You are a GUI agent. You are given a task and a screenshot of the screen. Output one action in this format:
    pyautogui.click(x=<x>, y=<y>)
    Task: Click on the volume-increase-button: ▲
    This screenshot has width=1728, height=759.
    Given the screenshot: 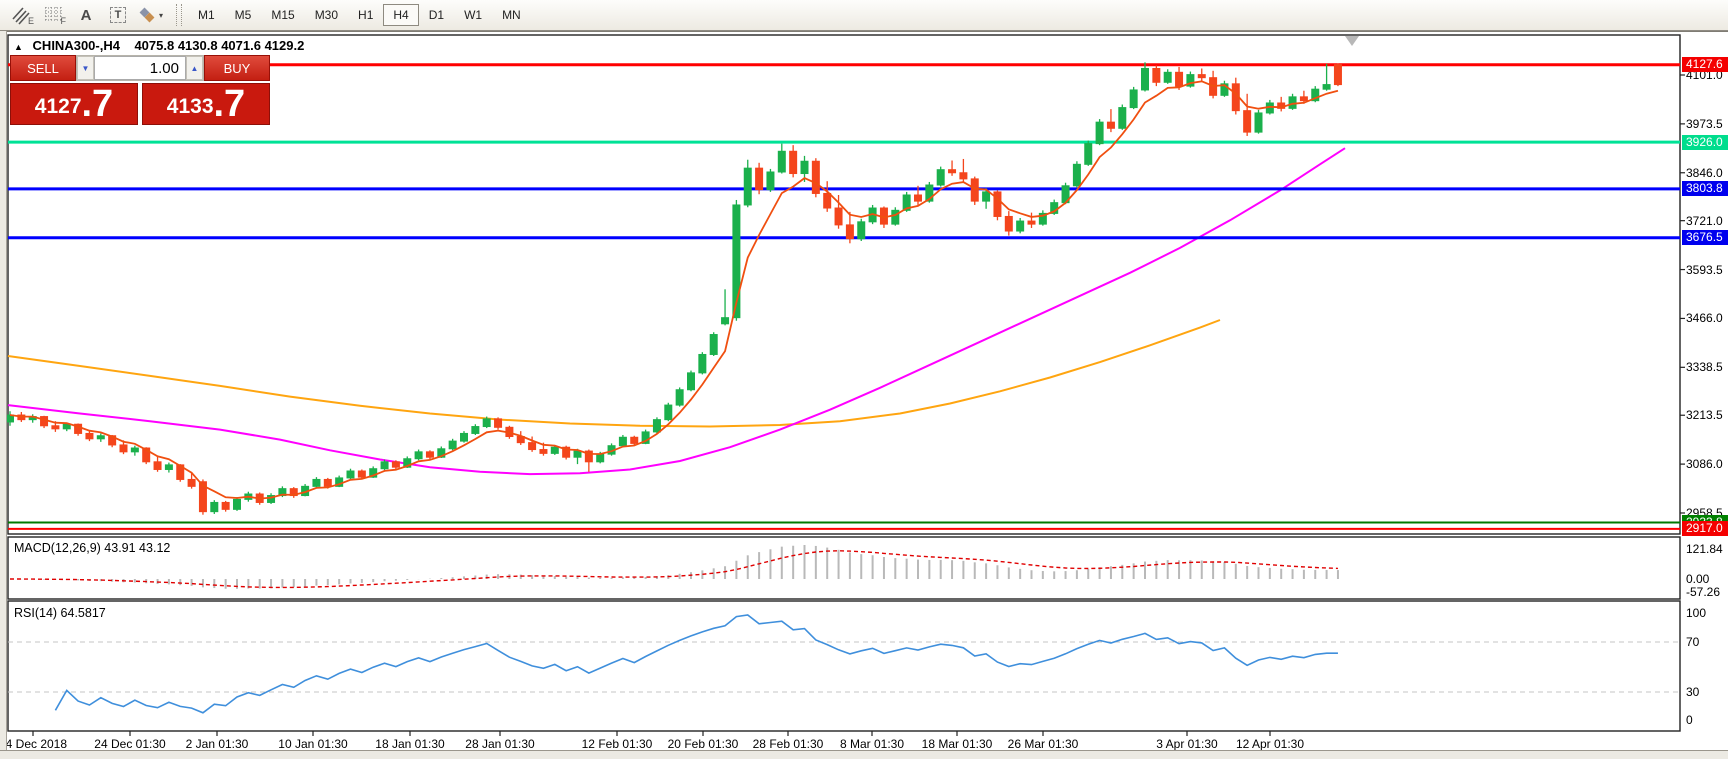 What is the action you would take?
    pyautogui.click(x=194, y=68)
    